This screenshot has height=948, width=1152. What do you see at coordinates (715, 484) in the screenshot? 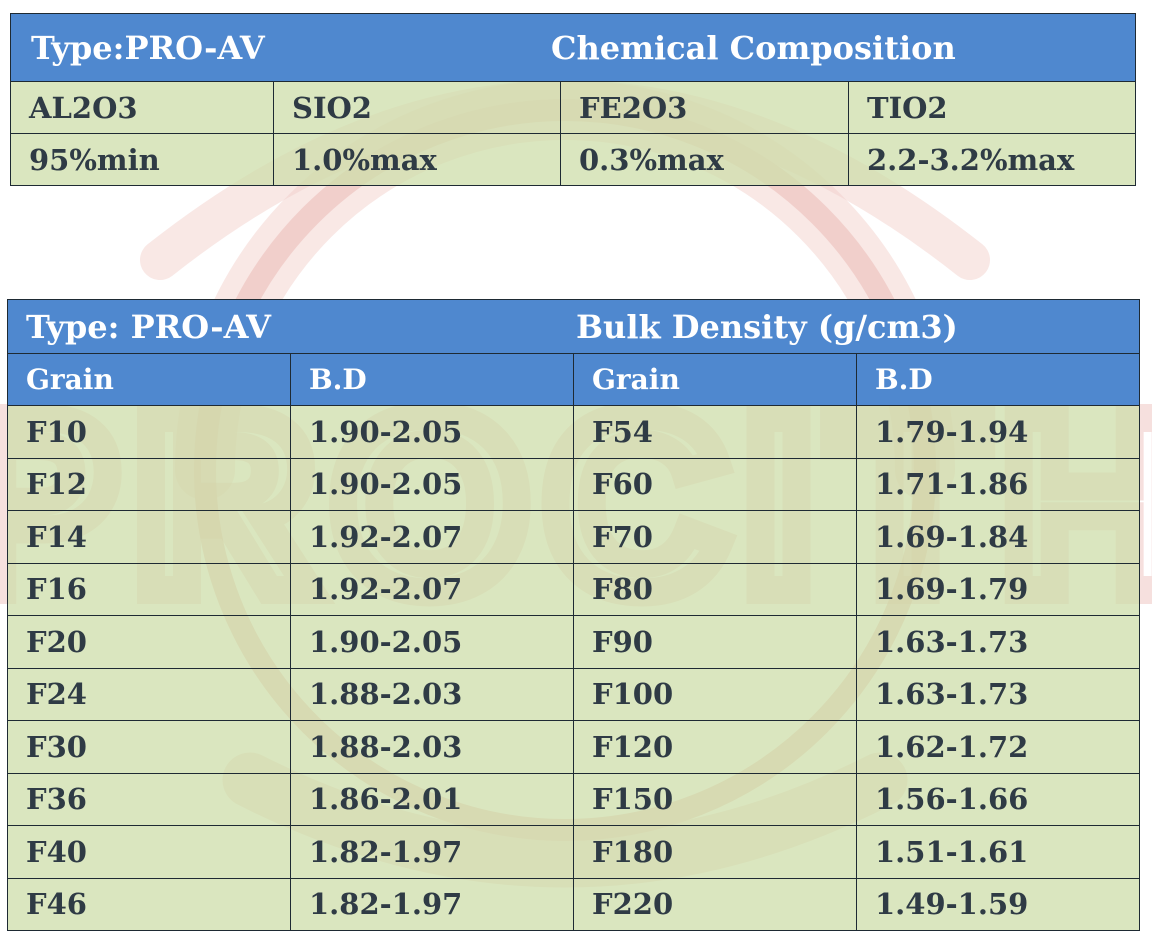
I see `grain-cell: F60` at bounding box center [715, 484].